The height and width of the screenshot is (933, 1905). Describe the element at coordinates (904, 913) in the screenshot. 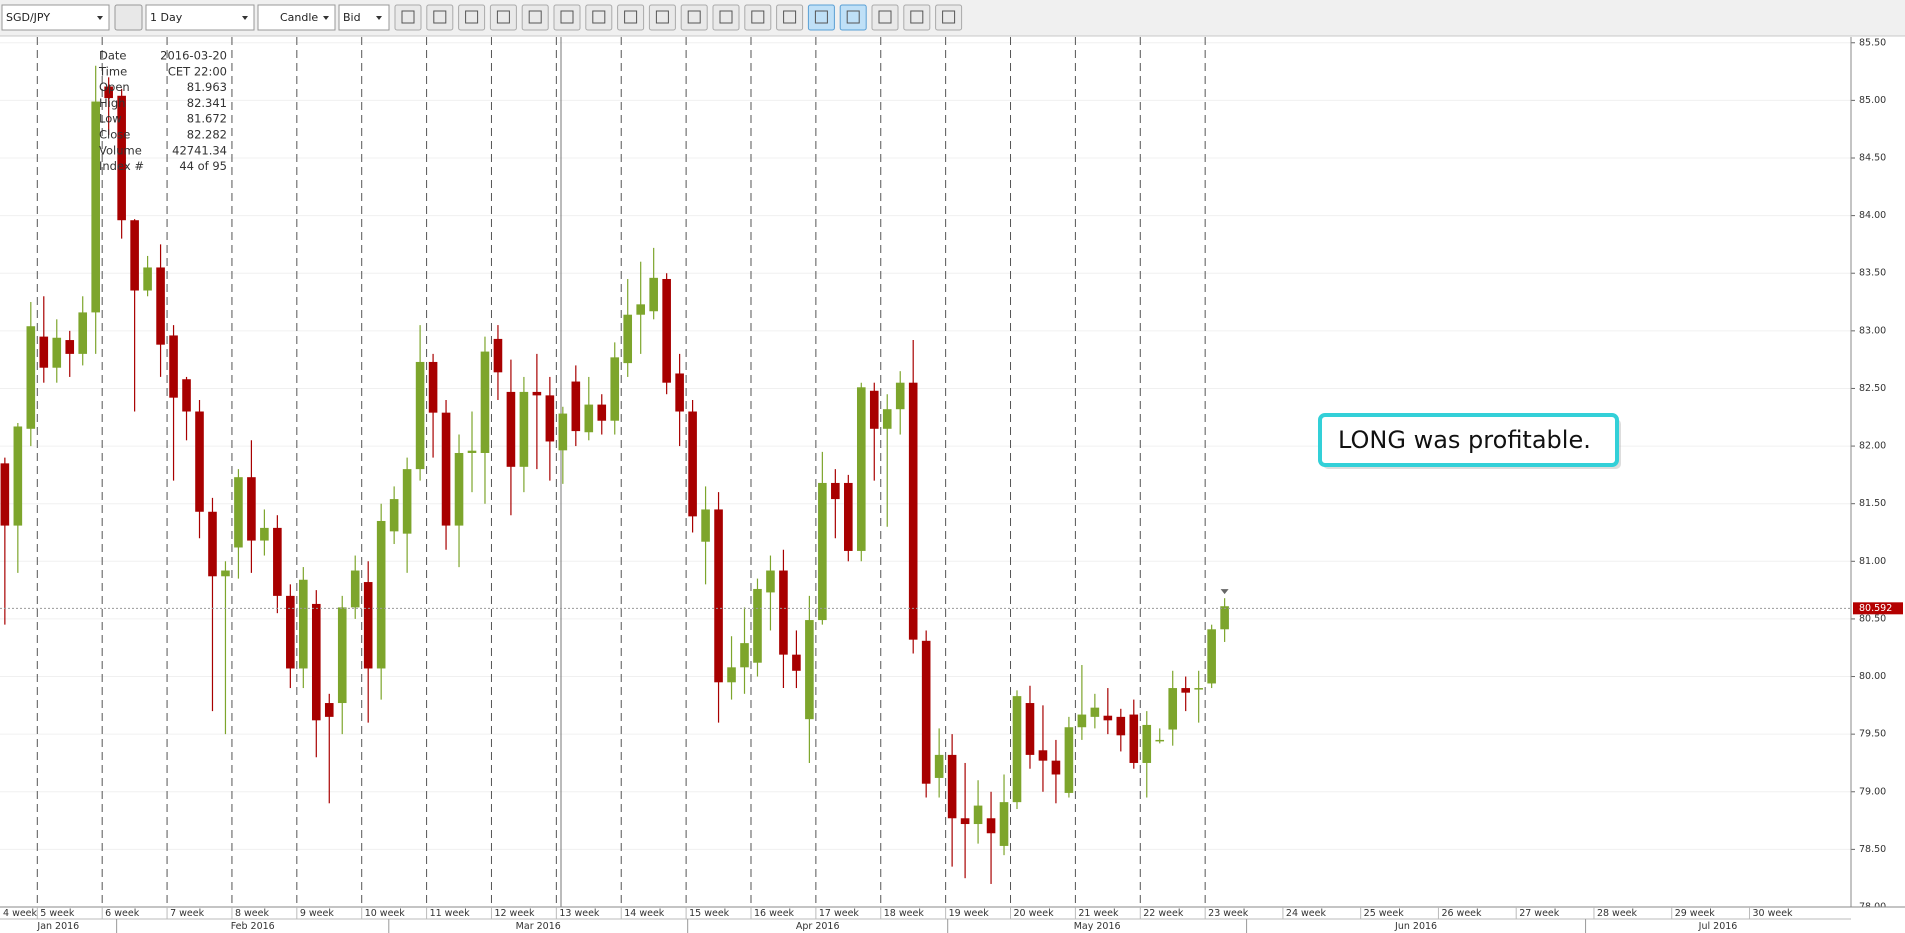

I see `week-label: 18 week` at that location.